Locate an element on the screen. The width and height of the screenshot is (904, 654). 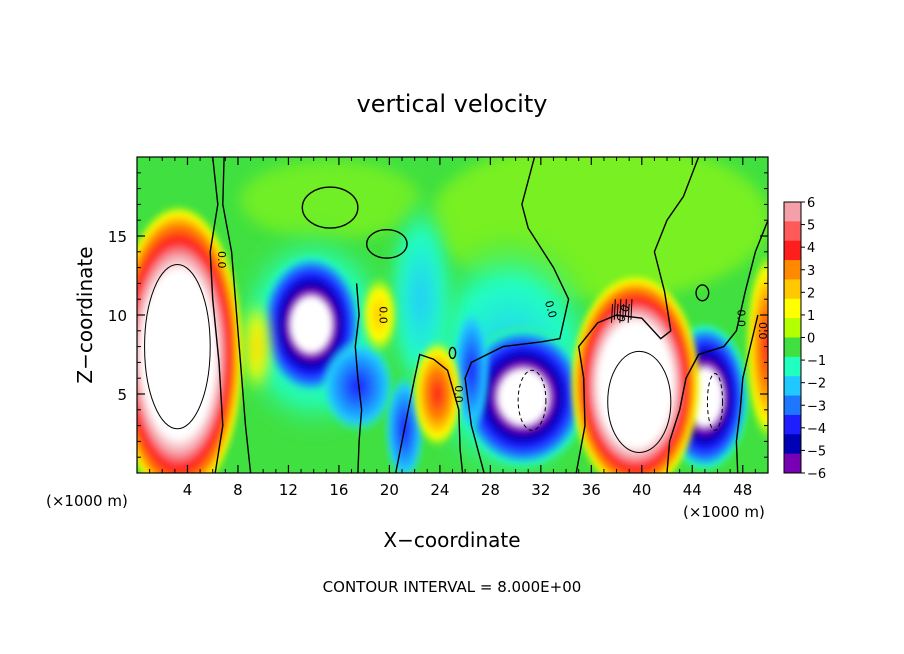
x-tick-label: 16 is located at coordinates (338, 490).